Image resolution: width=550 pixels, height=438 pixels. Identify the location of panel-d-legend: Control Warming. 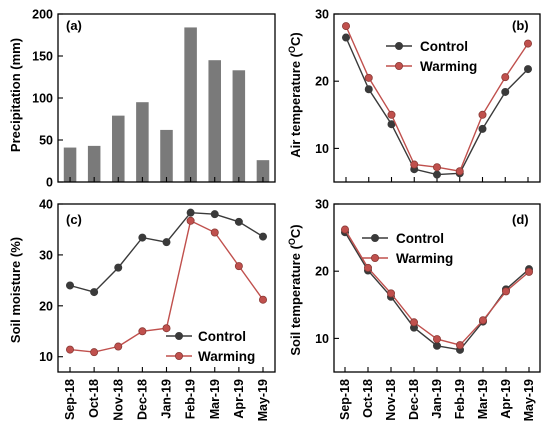
(407, 248).